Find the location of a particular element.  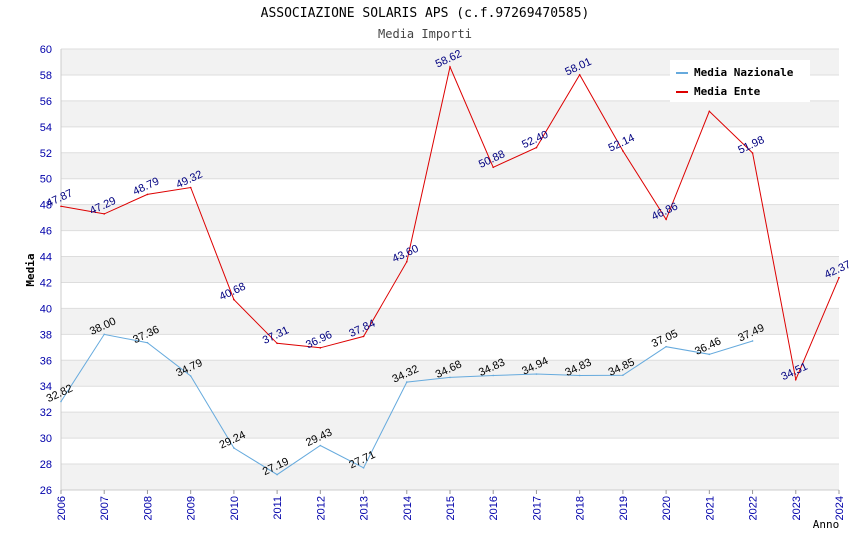

x-tick-label: 2017 is located at coordinates (537, 508).